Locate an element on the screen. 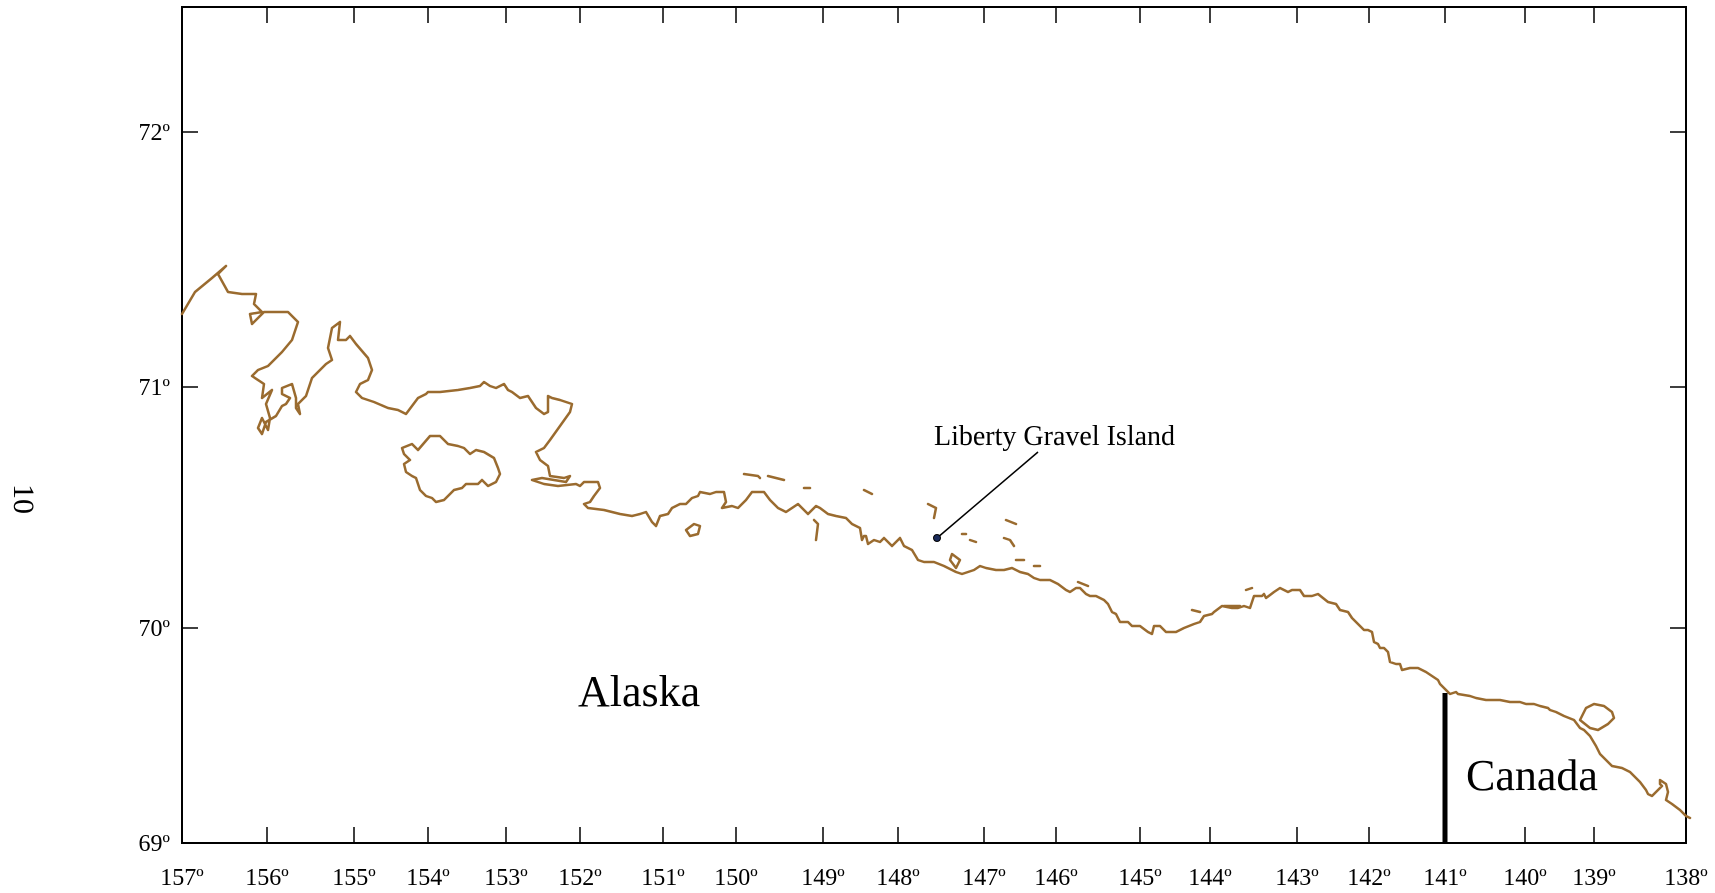 The height and width of the screenshot is (893, 1715). x-tick-label: 156º is located at coordinates (267, 878).